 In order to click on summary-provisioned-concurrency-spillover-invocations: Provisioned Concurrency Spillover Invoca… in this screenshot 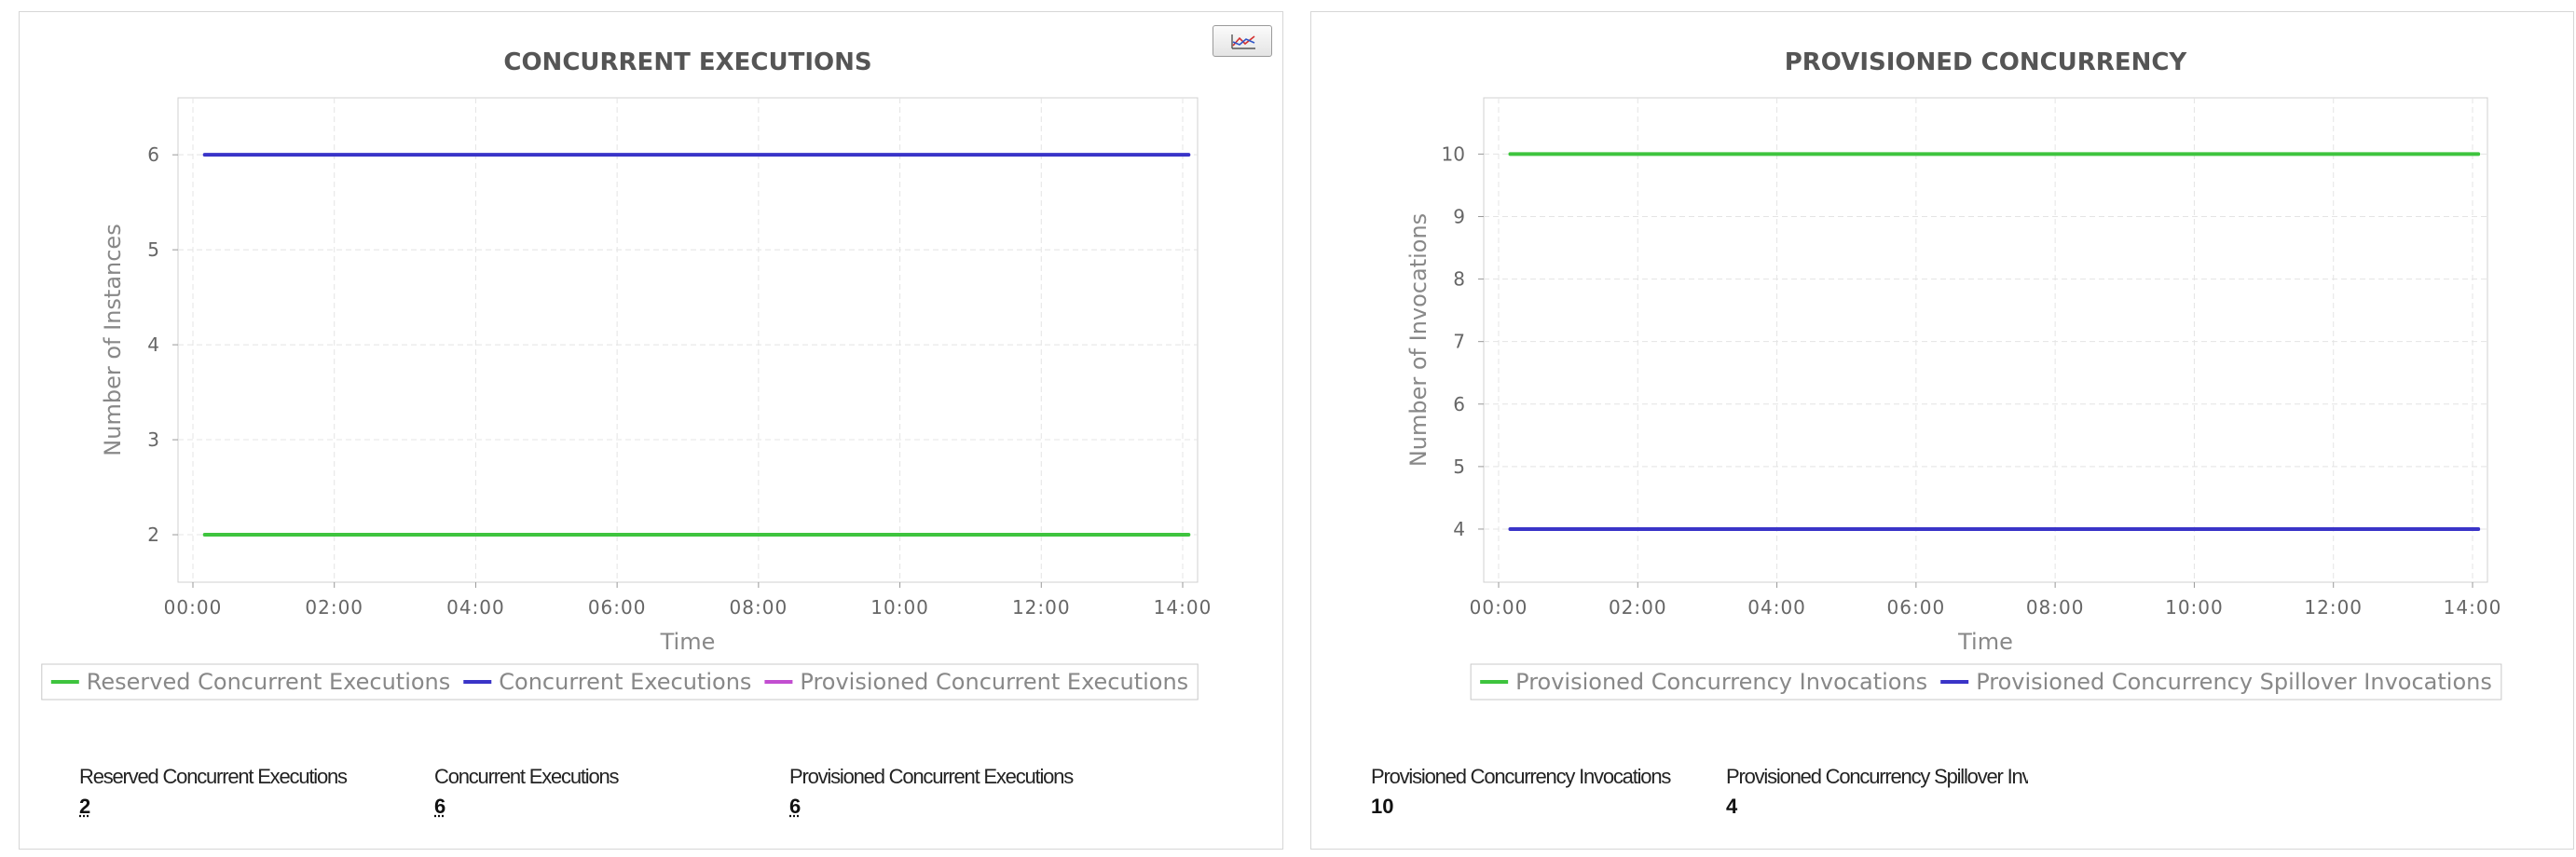, I will do `click(1877, 792)`.